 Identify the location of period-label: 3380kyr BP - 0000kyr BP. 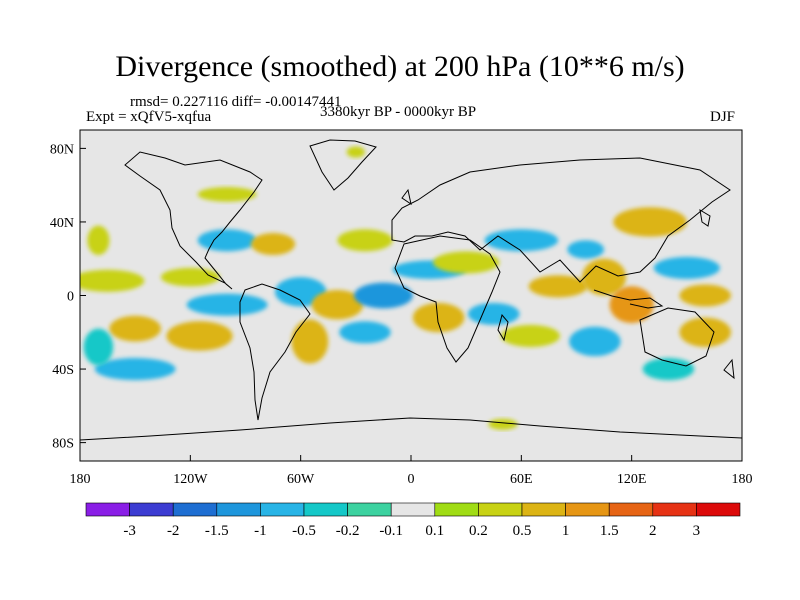
(398, 112).